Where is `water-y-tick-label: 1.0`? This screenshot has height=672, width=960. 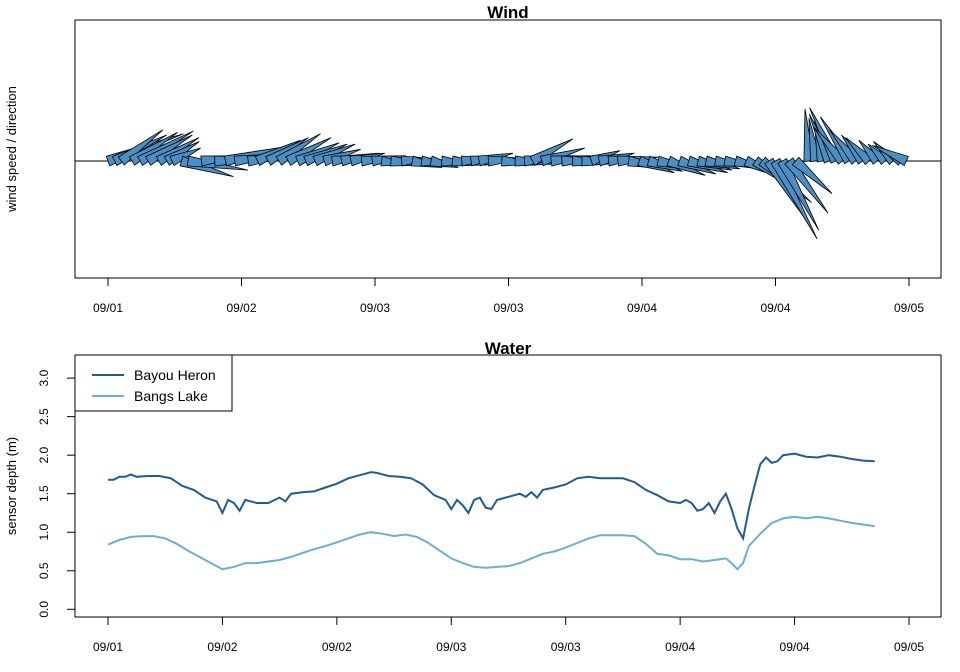
water-y-tick-label: 1.0 is located at coordinates (44, 532).